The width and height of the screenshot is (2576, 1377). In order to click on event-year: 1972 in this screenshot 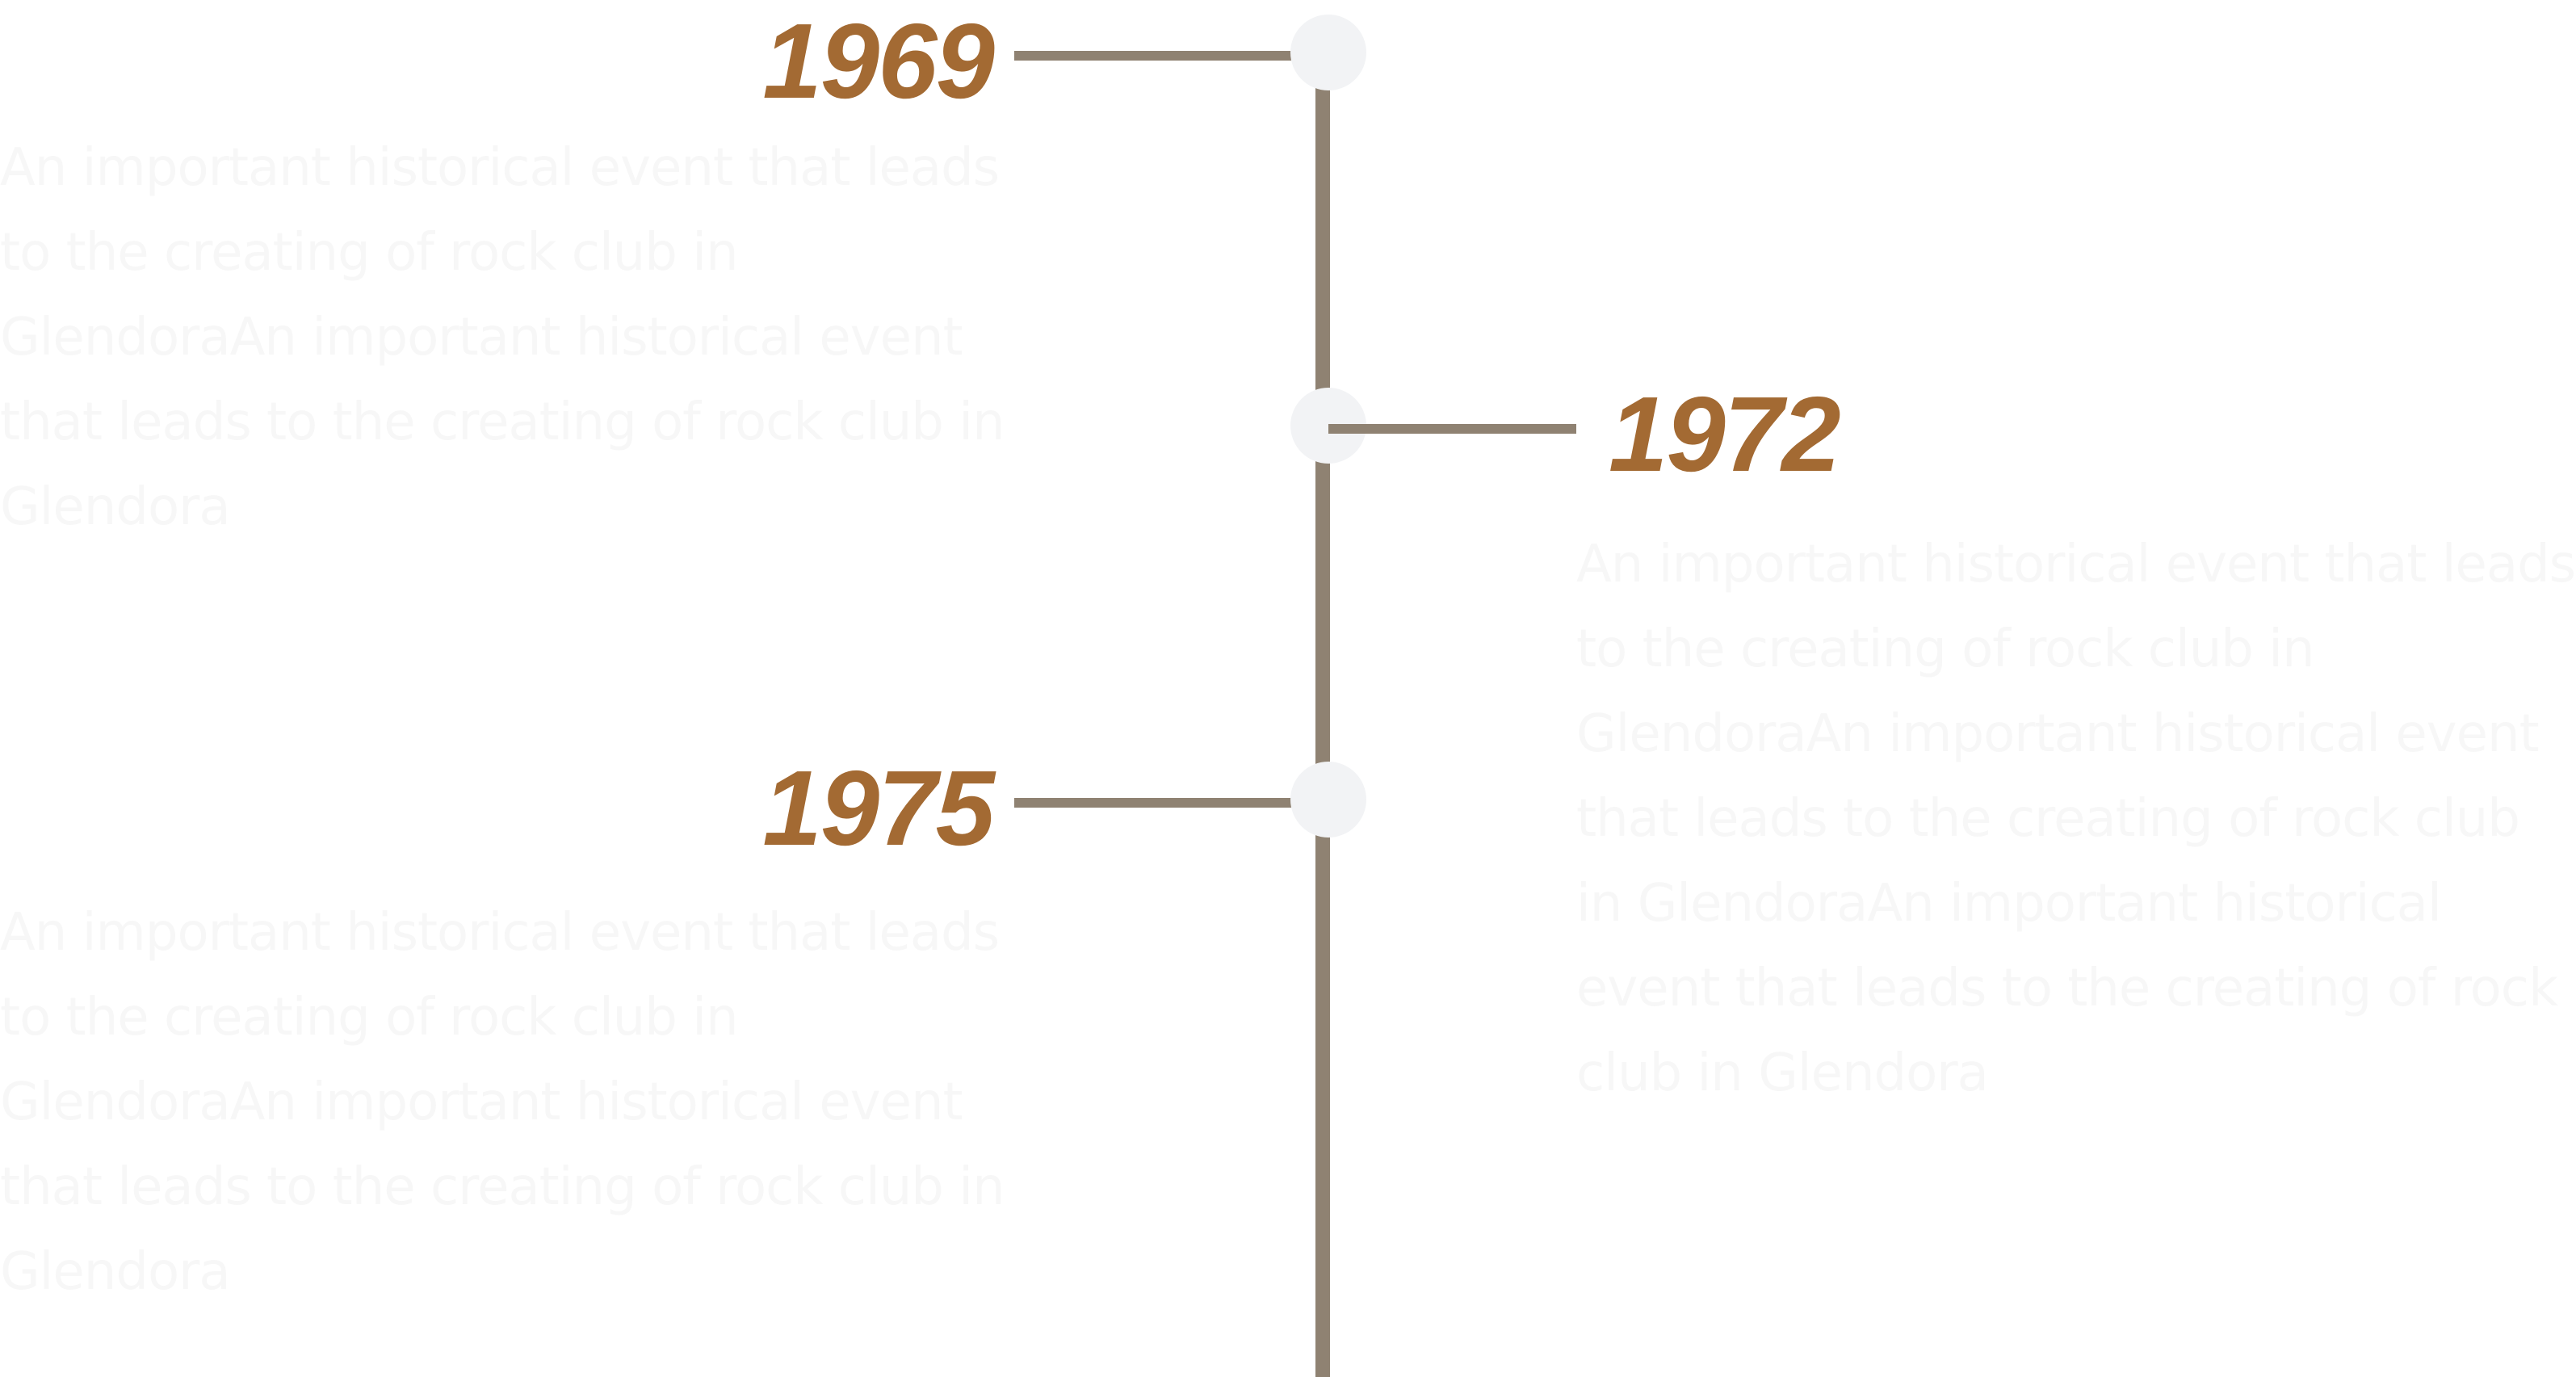, I will do `click(1725, 434)`.